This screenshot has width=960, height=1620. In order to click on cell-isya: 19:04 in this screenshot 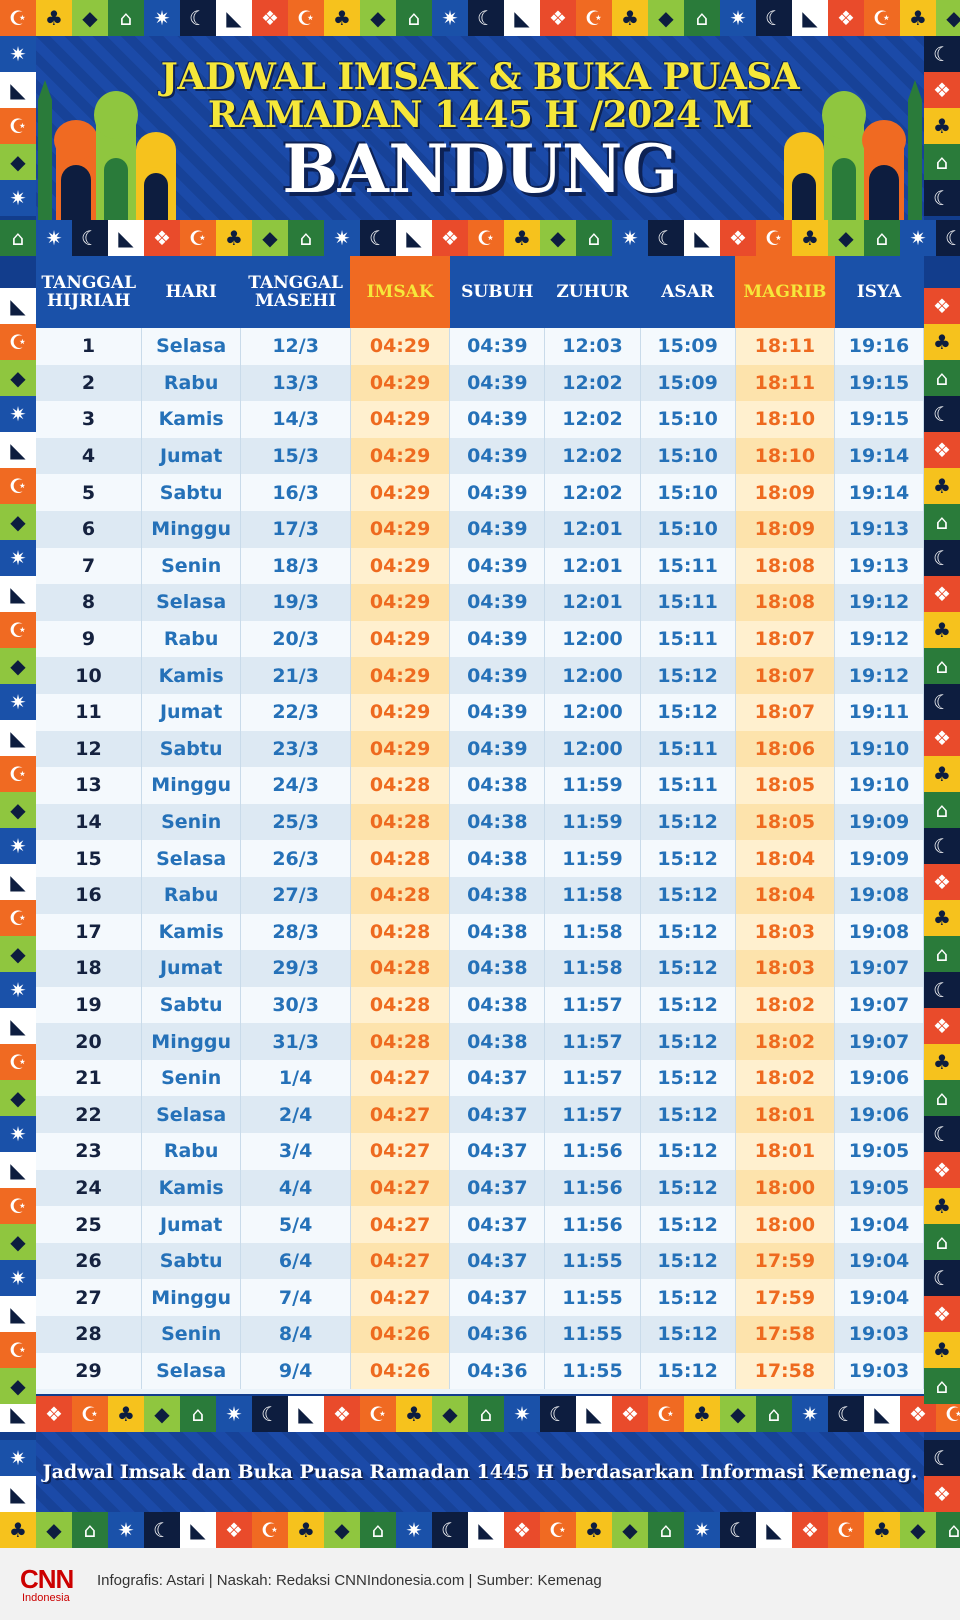, I will do `click(879, 1261)`.